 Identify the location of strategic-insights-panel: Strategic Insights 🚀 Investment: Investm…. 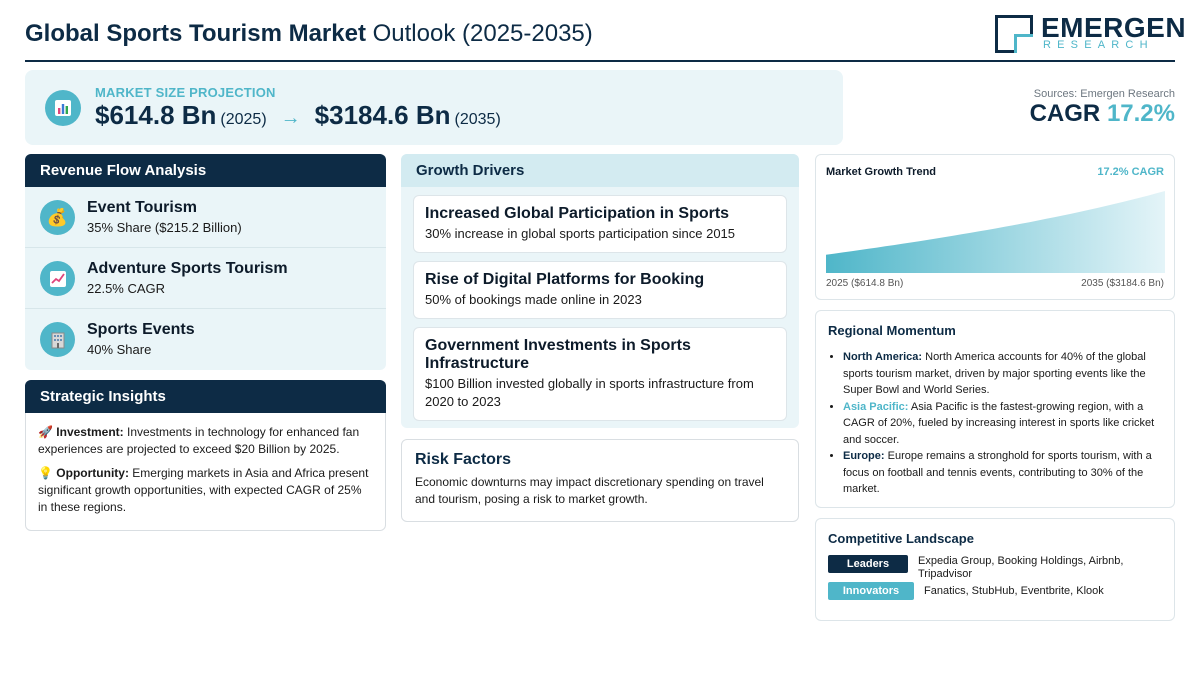
(205, 455).